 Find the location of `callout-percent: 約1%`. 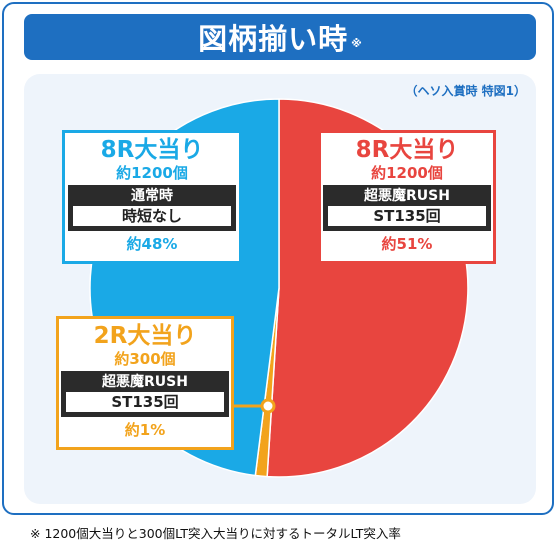

callout-percent: 約1% is located at coordinates (145, 430).